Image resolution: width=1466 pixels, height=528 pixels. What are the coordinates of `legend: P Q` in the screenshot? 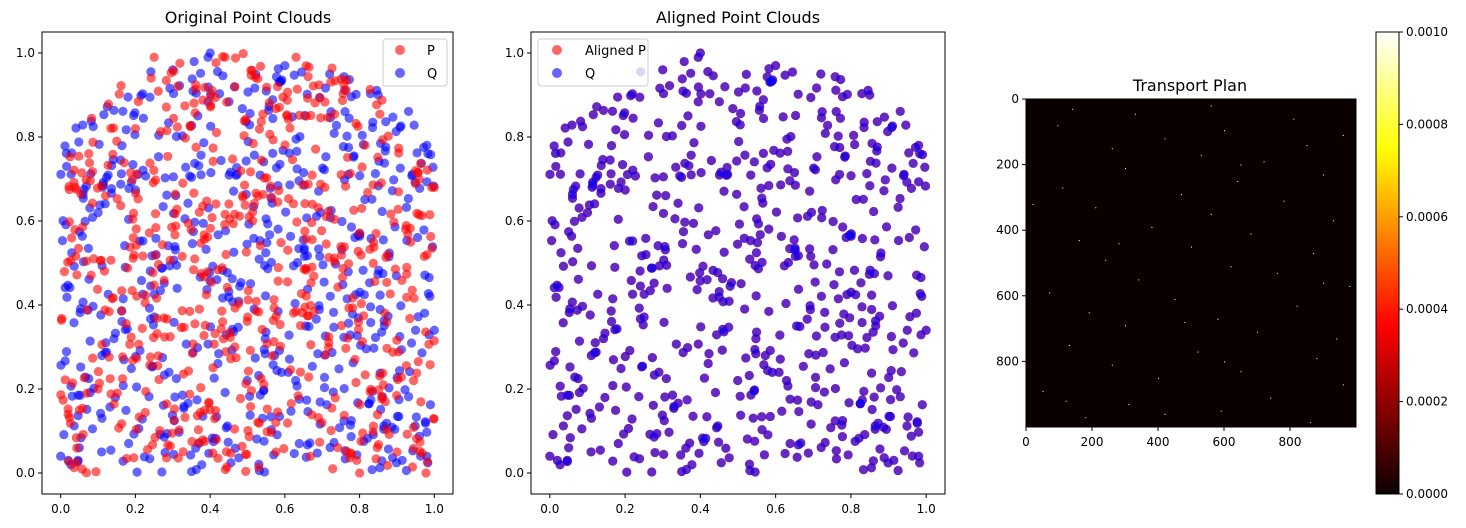 It's located at (415, 62).